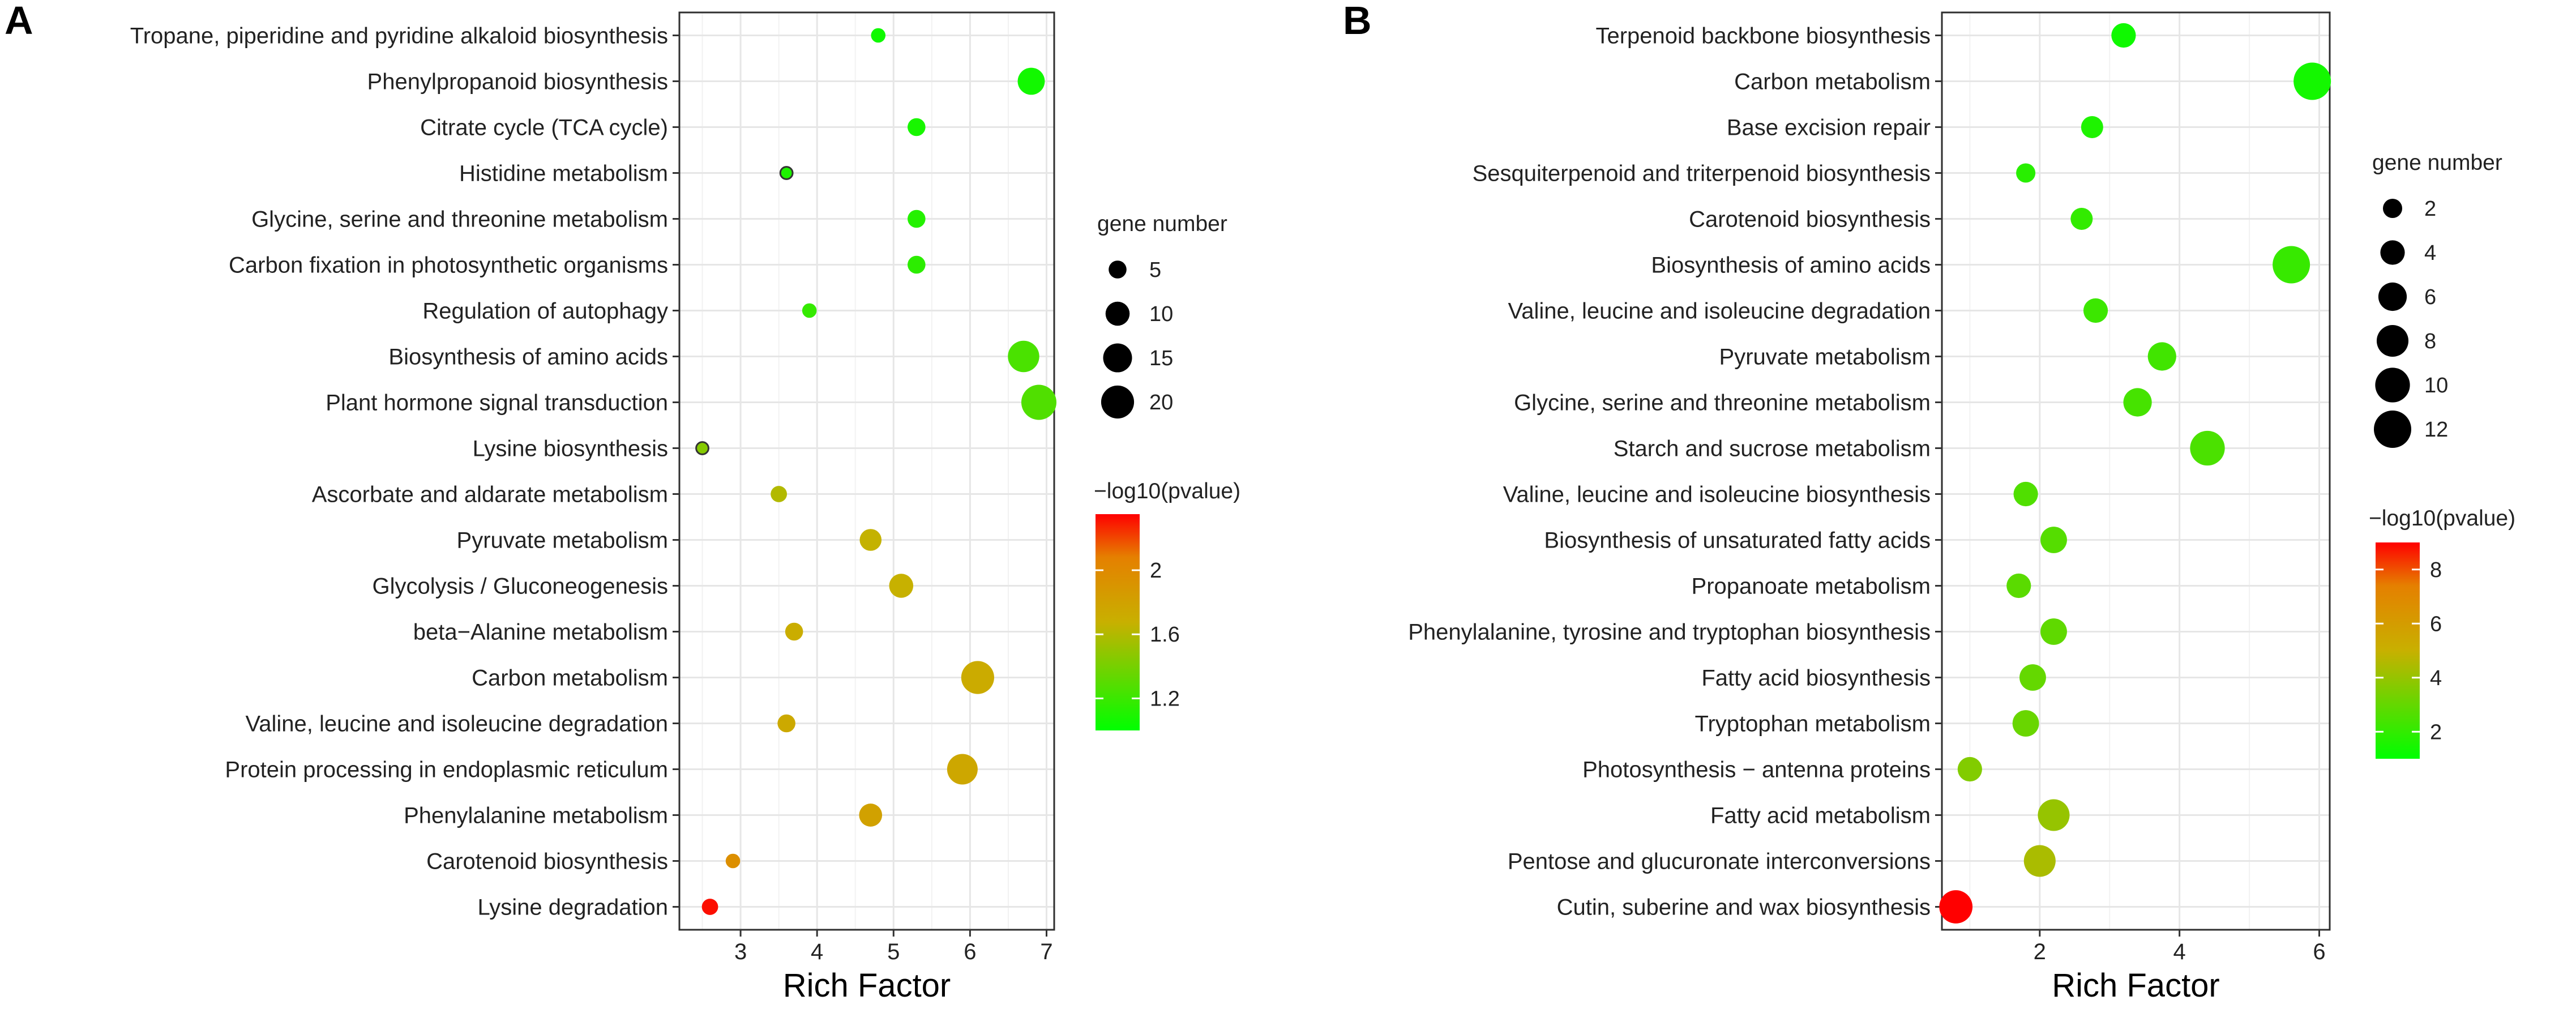  What do you see at coordinates (459, 219) in the screenshot?
I see `pathway-label: Glycine, serine and threonine metabolism` at bounding box center [459, 219].